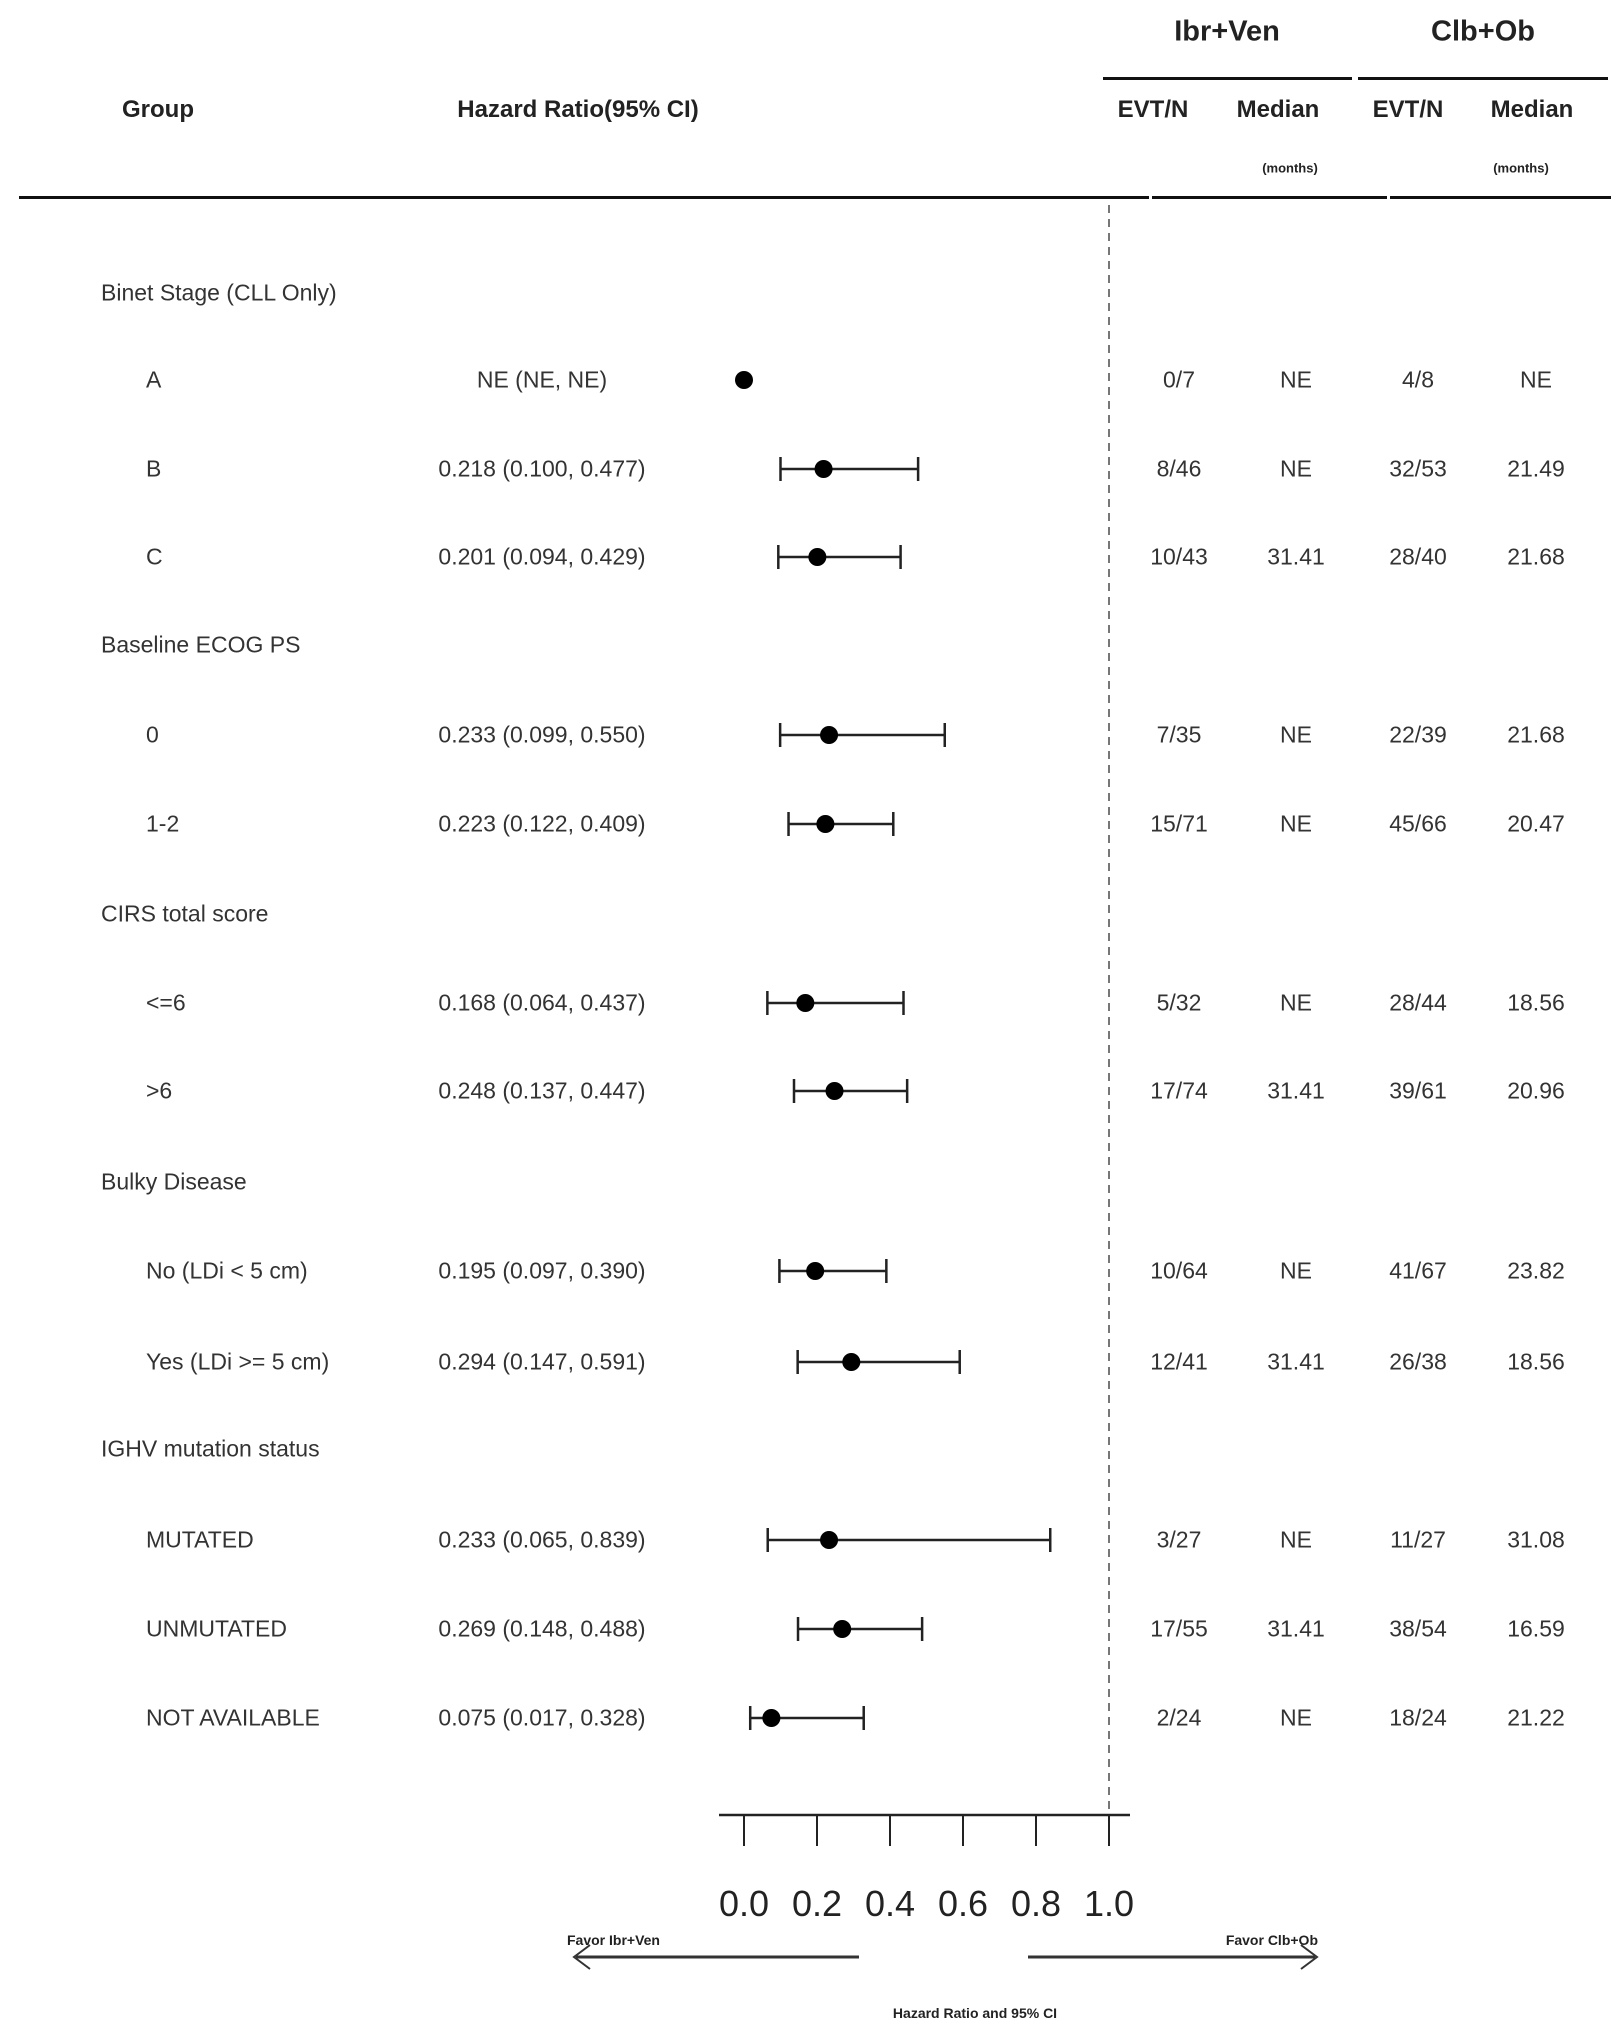 This screenshot has width=1620, height=2022. I want to click on x-tick-label: 0.4, so click(890, 1903).